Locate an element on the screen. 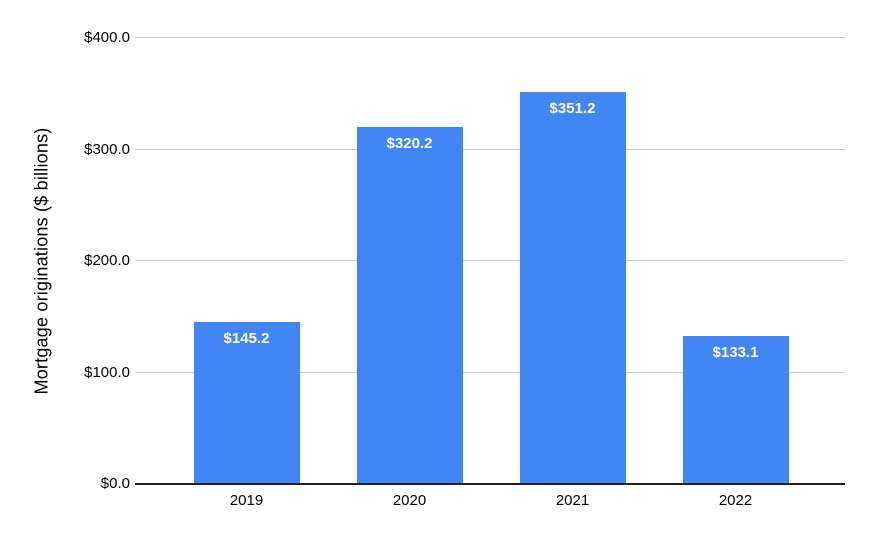 The width and height of the screenshot is (871, 538). bar-value-label: $145.2 is located at coordinates (246, 338).